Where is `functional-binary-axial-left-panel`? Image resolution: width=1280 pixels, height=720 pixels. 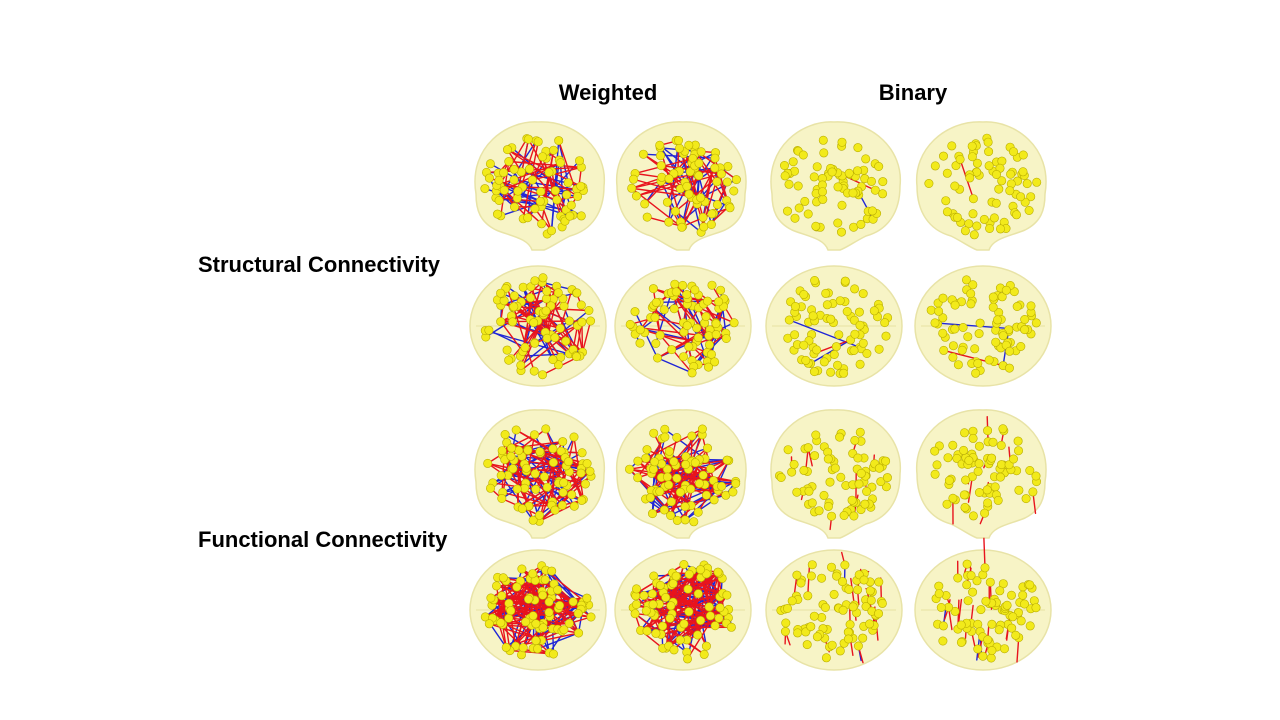
functional-binary-axial-left-panel is located at coordinates (834, 610).